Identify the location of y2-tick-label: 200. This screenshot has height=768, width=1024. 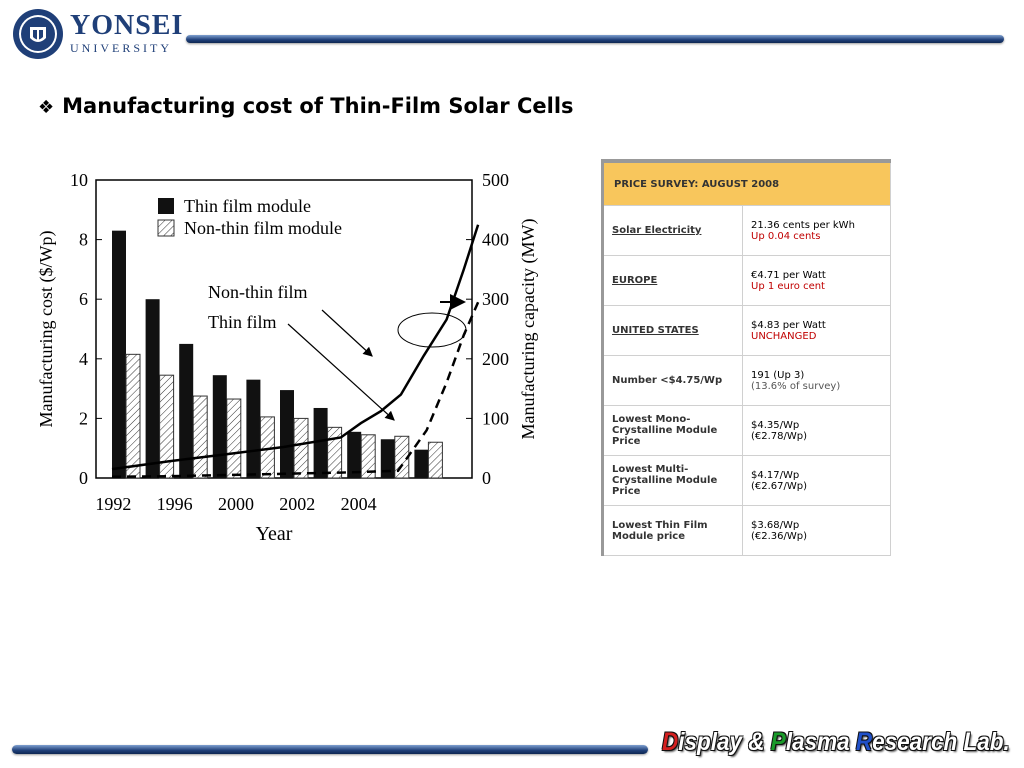
(495, 359).